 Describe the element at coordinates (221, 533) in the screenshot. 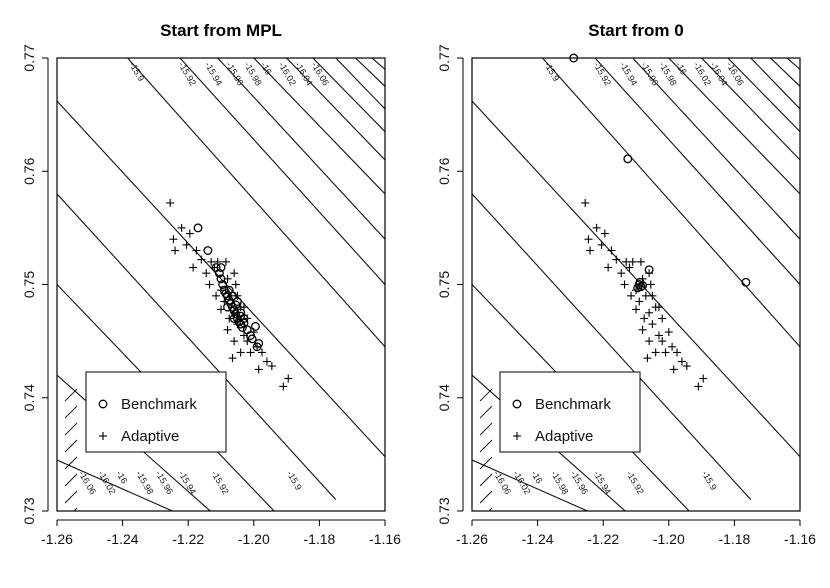

I see `x-axis: -1.26 -1.24 -1.22 -1.20 -1.18 -1.16` at that location.